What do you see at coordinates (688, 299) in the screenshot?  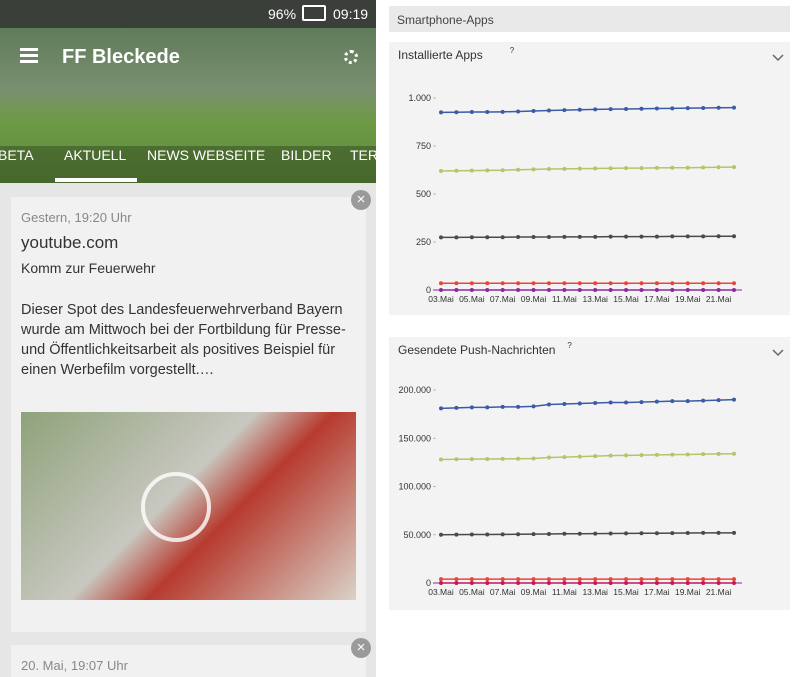 I see `x-tick-label: 19.Mai` at bounding box center [688, 299].